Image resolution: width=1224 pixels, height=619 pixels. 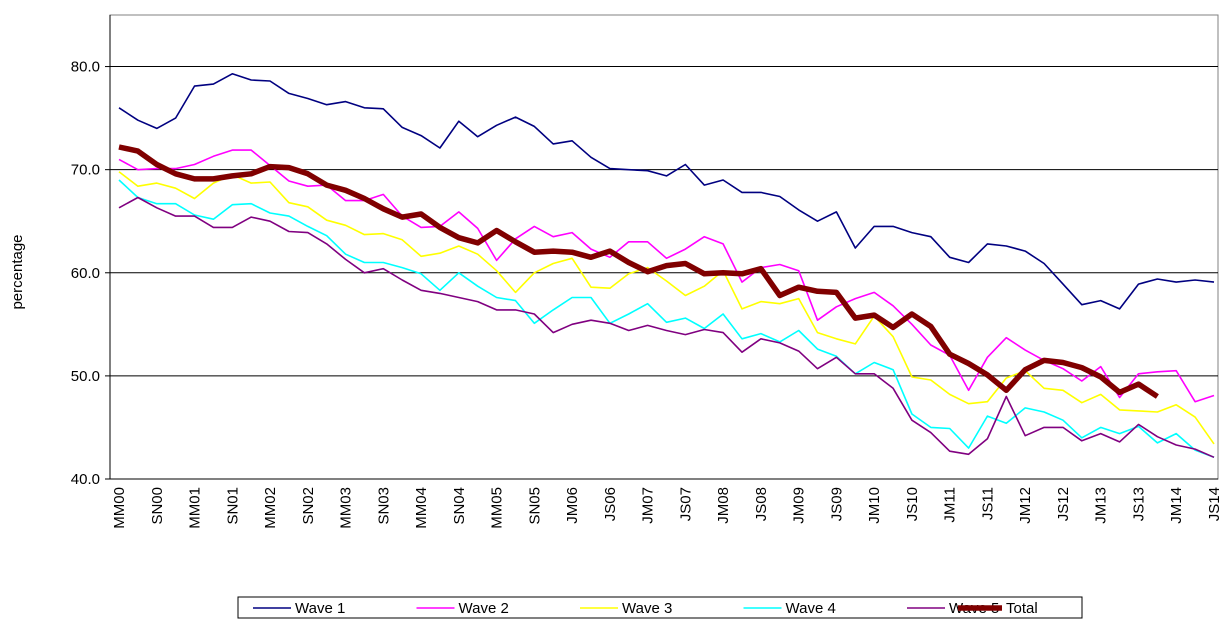 I want to click on x-tick-label: JM11, so click(x=950, y=505).